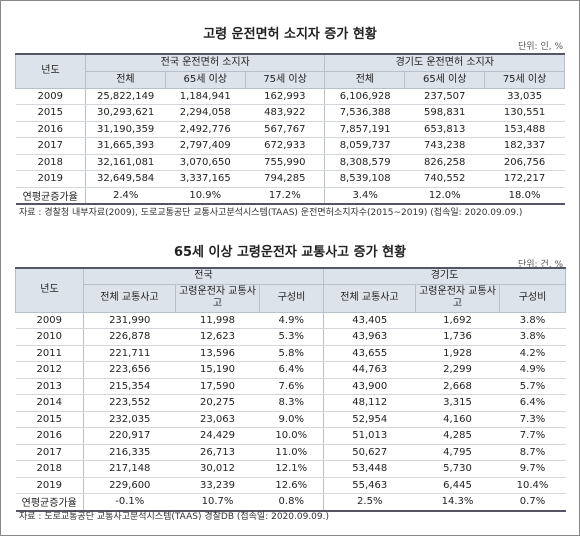 The image size is (580, 536). I want to click on cell: 1,928, so click(457, 353).